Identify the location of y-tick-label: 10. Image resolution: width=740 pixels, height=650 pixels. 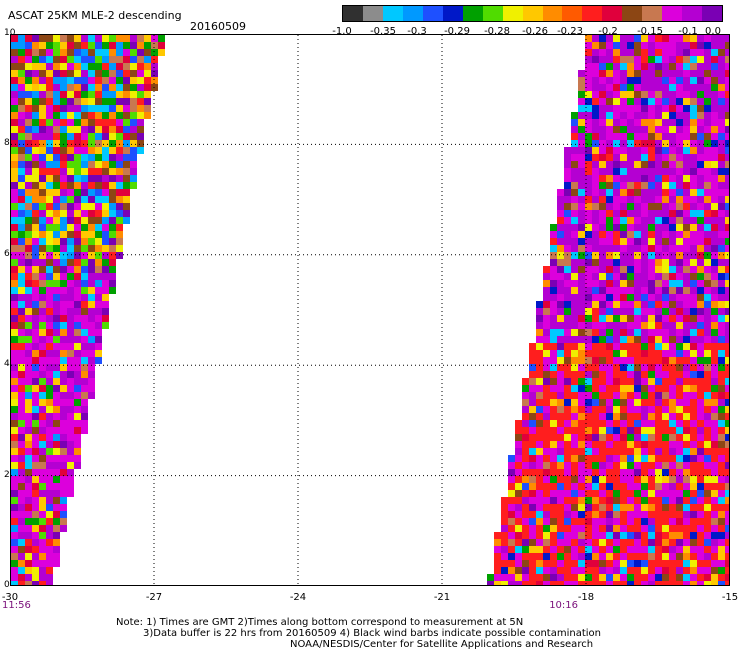
(10, 33).